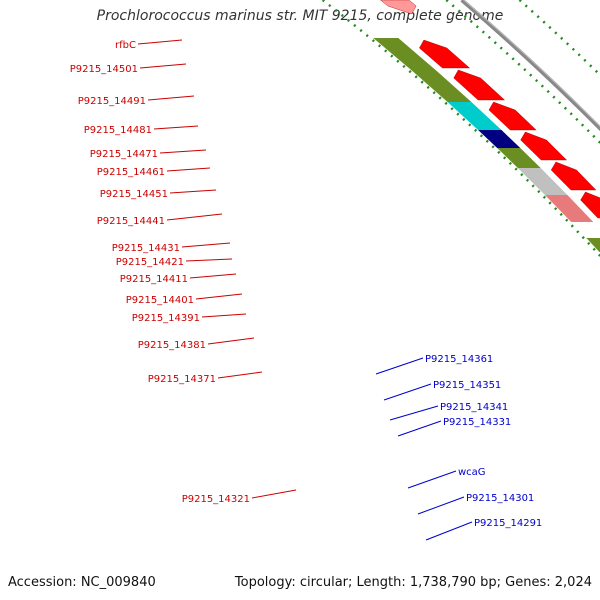 The image size is (600, 600). Describe the element at coordinates (500, 498) in the screenshot. I see `forward-label-5: P9215_14301` at that location.